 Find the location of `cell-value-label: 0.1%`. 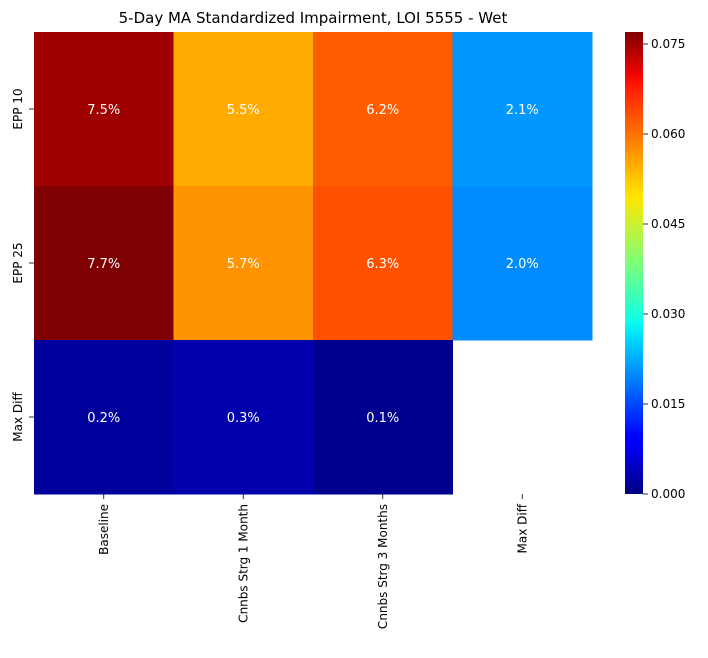

cell-value-label: 0.1% is located at coordinates (382, 418).